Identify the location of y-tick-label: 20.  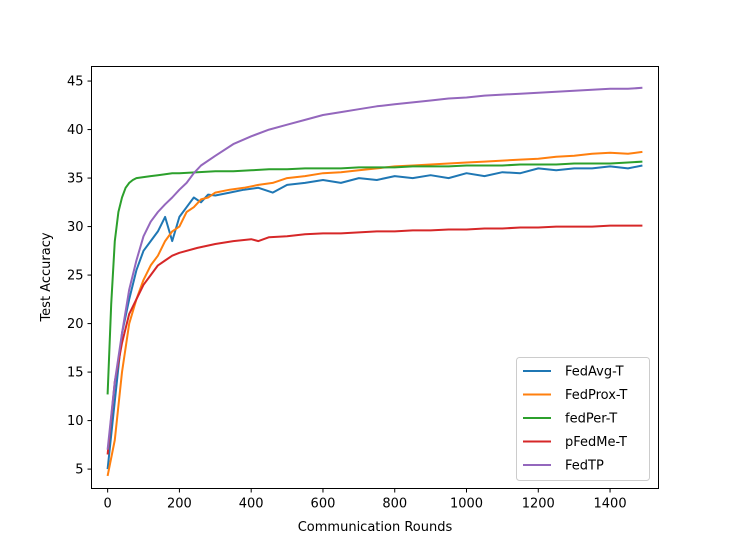
(75, 324).